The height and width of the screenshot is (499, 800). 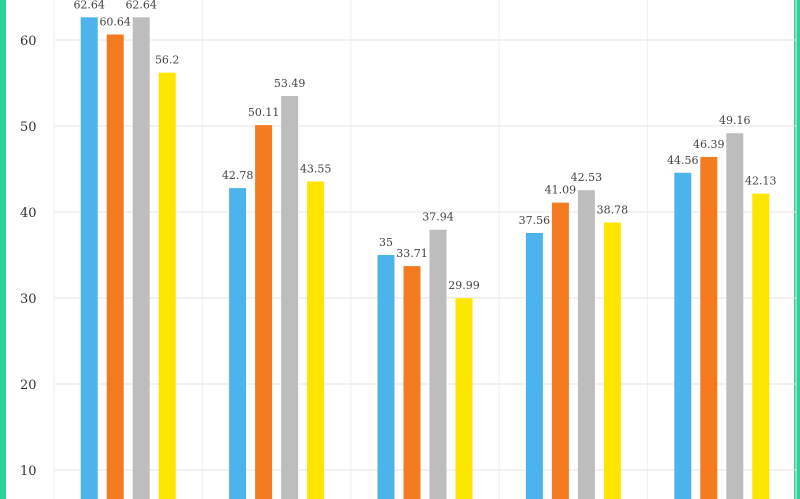 I want to click on y-tick-label: 30, so click(x=28, y=299).